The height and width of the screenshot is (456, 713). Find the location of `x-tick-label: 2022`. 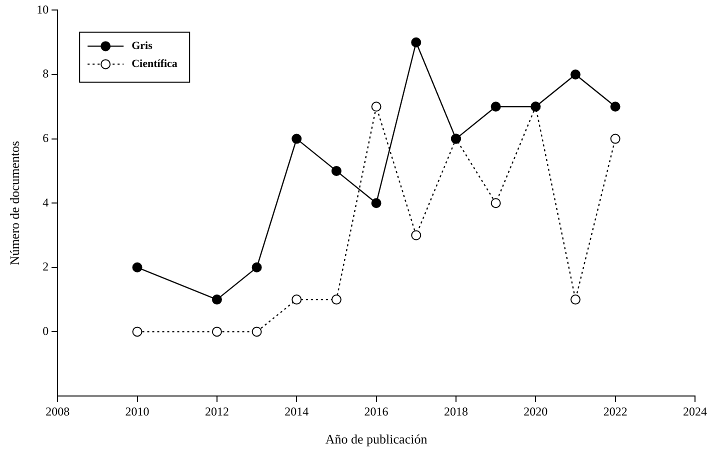

x-tick-label: 2022 is located at coordinates (615, 411).